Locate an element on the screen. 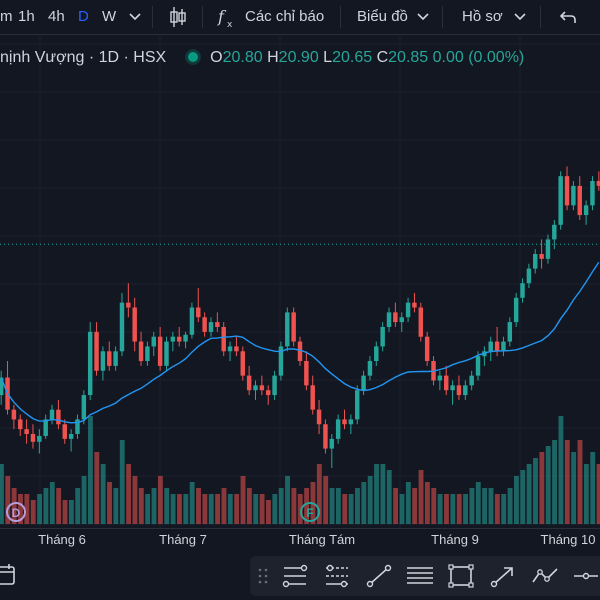 The height and width of the screenshot is (600, 600). financials-marker: F is located at coordinates (310, 512).